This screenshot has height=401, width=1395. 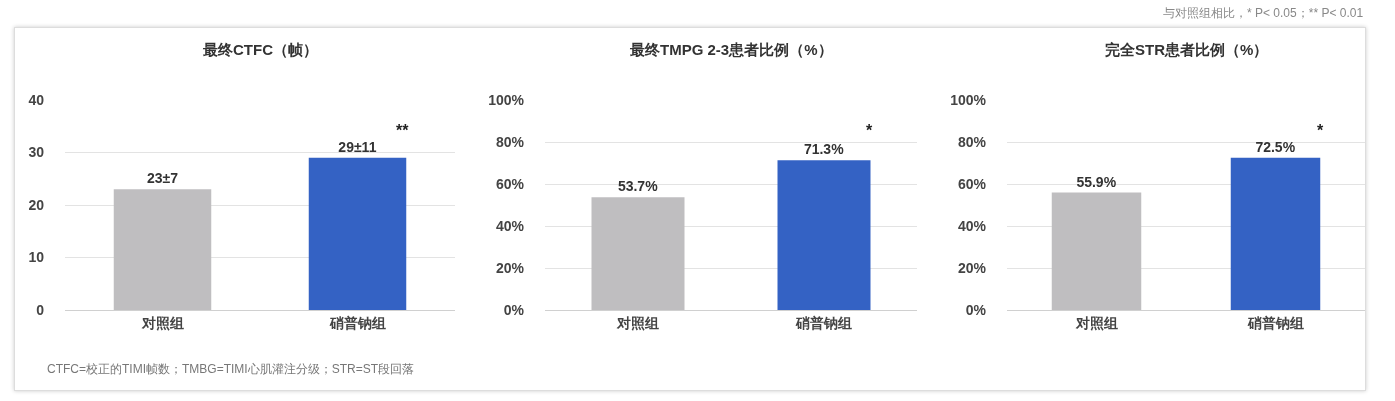 What do you see at coordinates (1275, 146) in the screenshot?
I see `data-label: 72.5%` at bounding box center [1275, 146].